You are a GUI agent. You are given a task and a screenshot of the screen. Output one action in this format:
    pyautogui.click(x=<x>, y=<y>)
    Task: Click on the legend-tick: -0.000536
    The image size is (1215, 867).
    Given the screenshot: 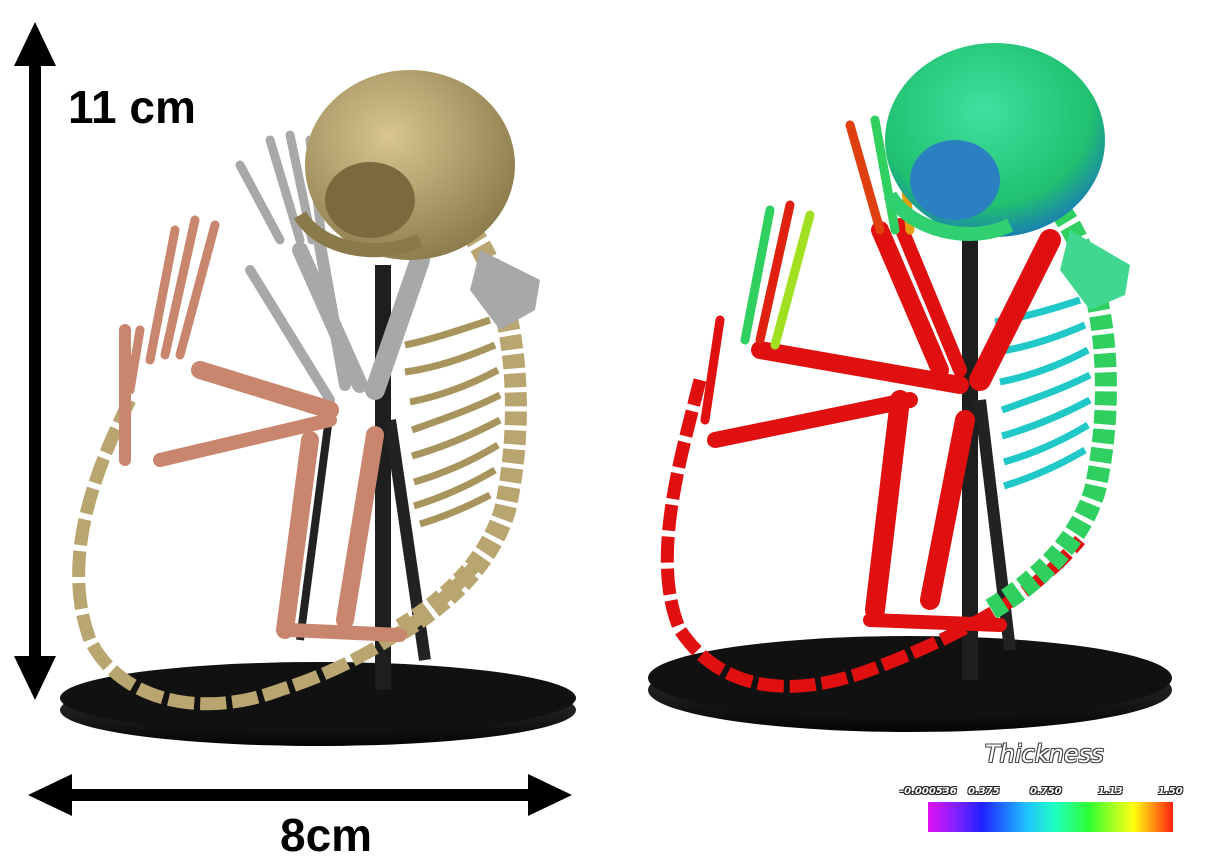 What is the action you would take?
    pyautogui.click(x=928, y=791)
    